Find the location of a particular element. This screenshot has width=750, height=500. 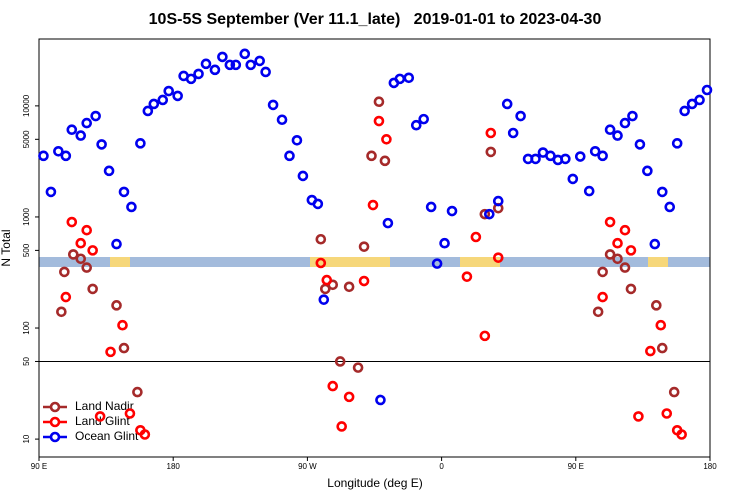

x-tick-label: 90 W is located at coordinates (307, 466).